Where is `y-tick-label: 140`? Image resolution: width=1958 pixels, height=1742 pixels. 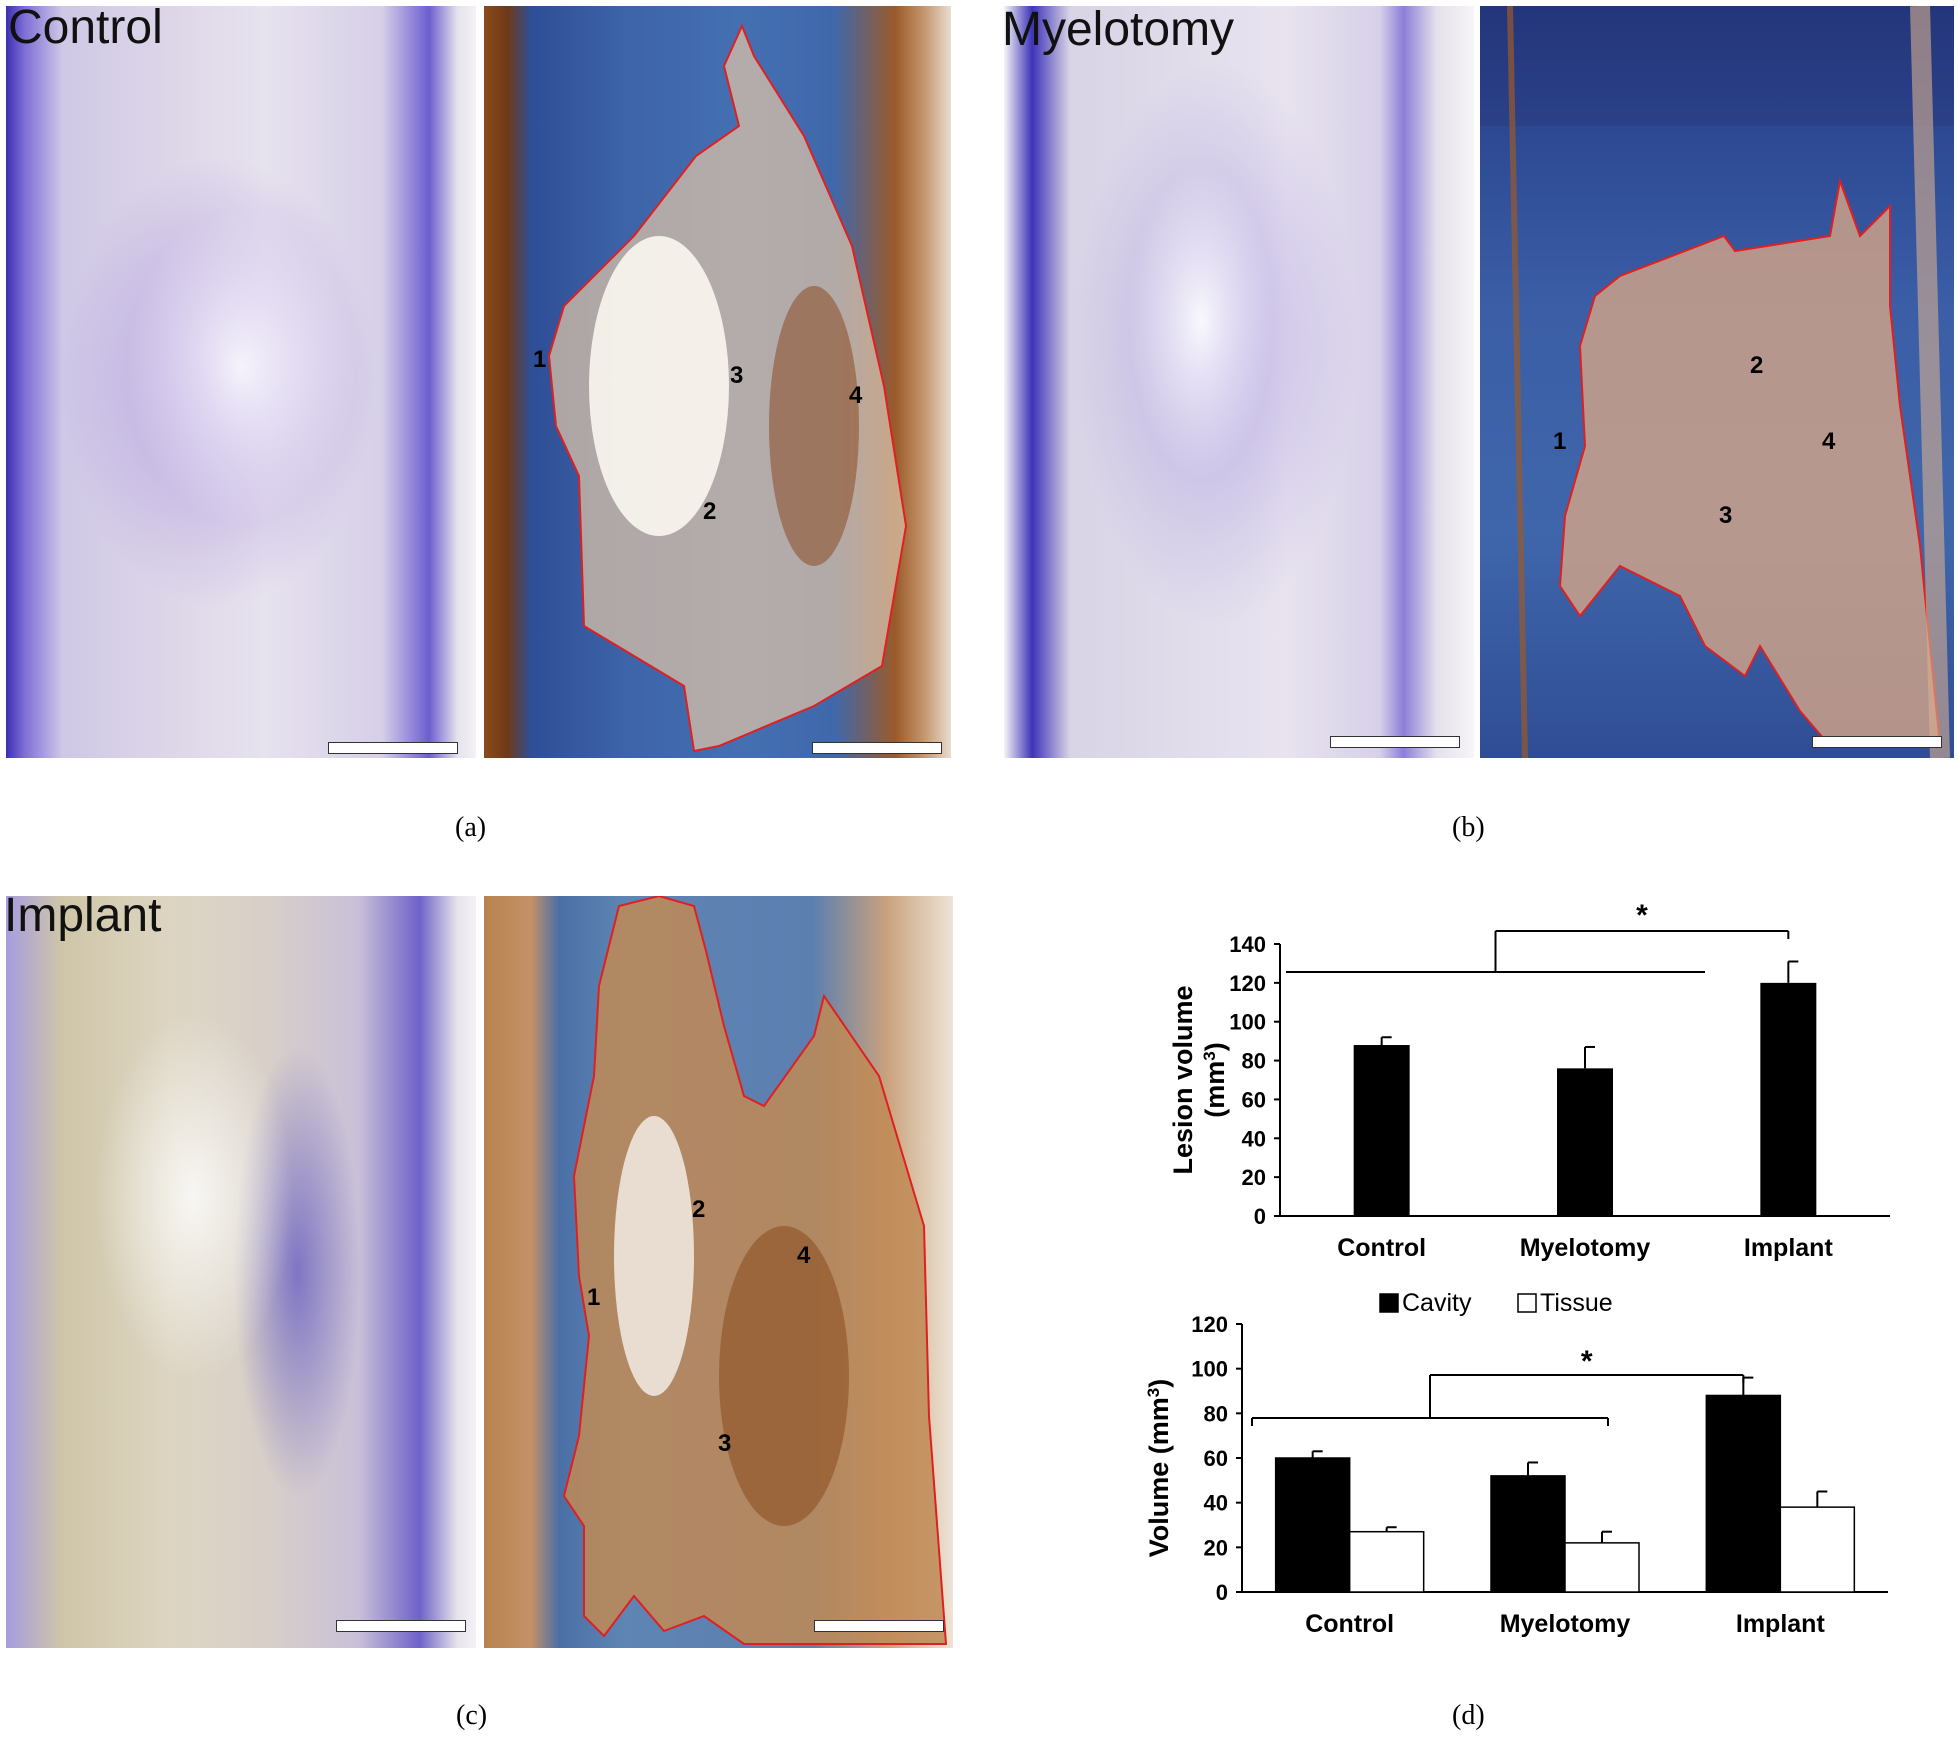
y-tick-label: 140 is located at coordinates (1247, 944).